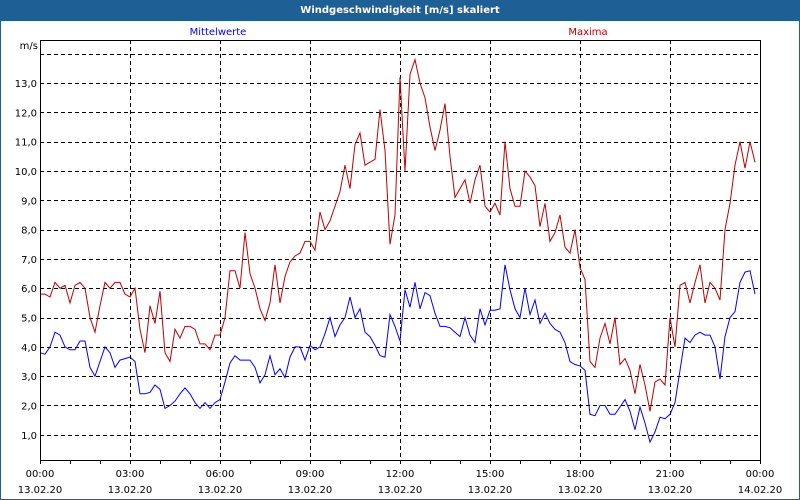  I want to click on x-tick-time: 18:00, so click(580, 474).